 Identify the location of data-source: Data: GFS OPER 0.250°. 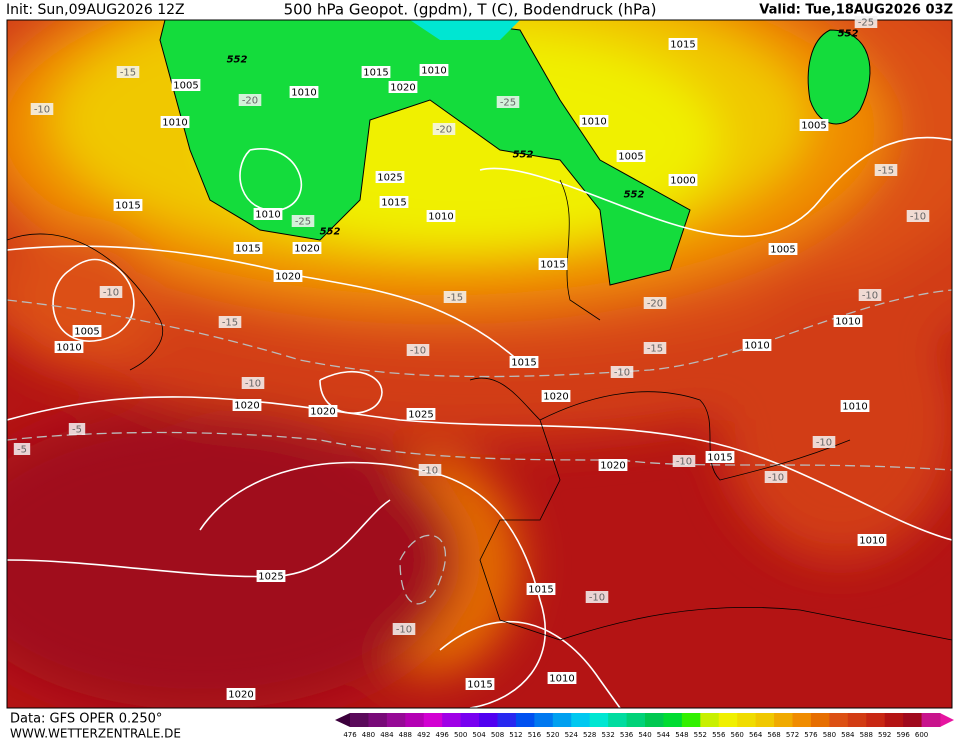
(86, 719).